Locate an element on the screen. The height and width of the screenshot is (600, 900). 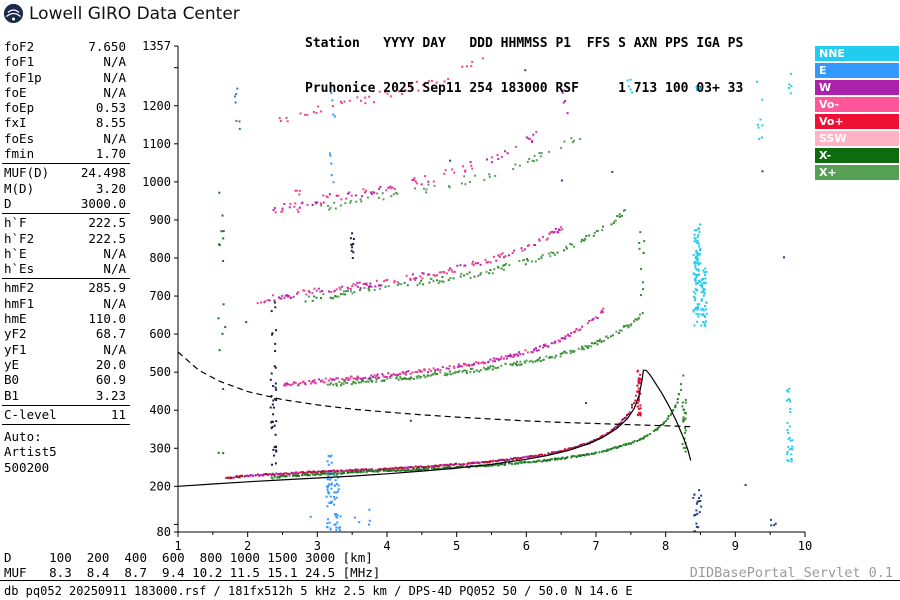
parameter-group: MUF(D) 24.498 M(D) 3.20 D 3000.0 is located at coordinates (66, 189).